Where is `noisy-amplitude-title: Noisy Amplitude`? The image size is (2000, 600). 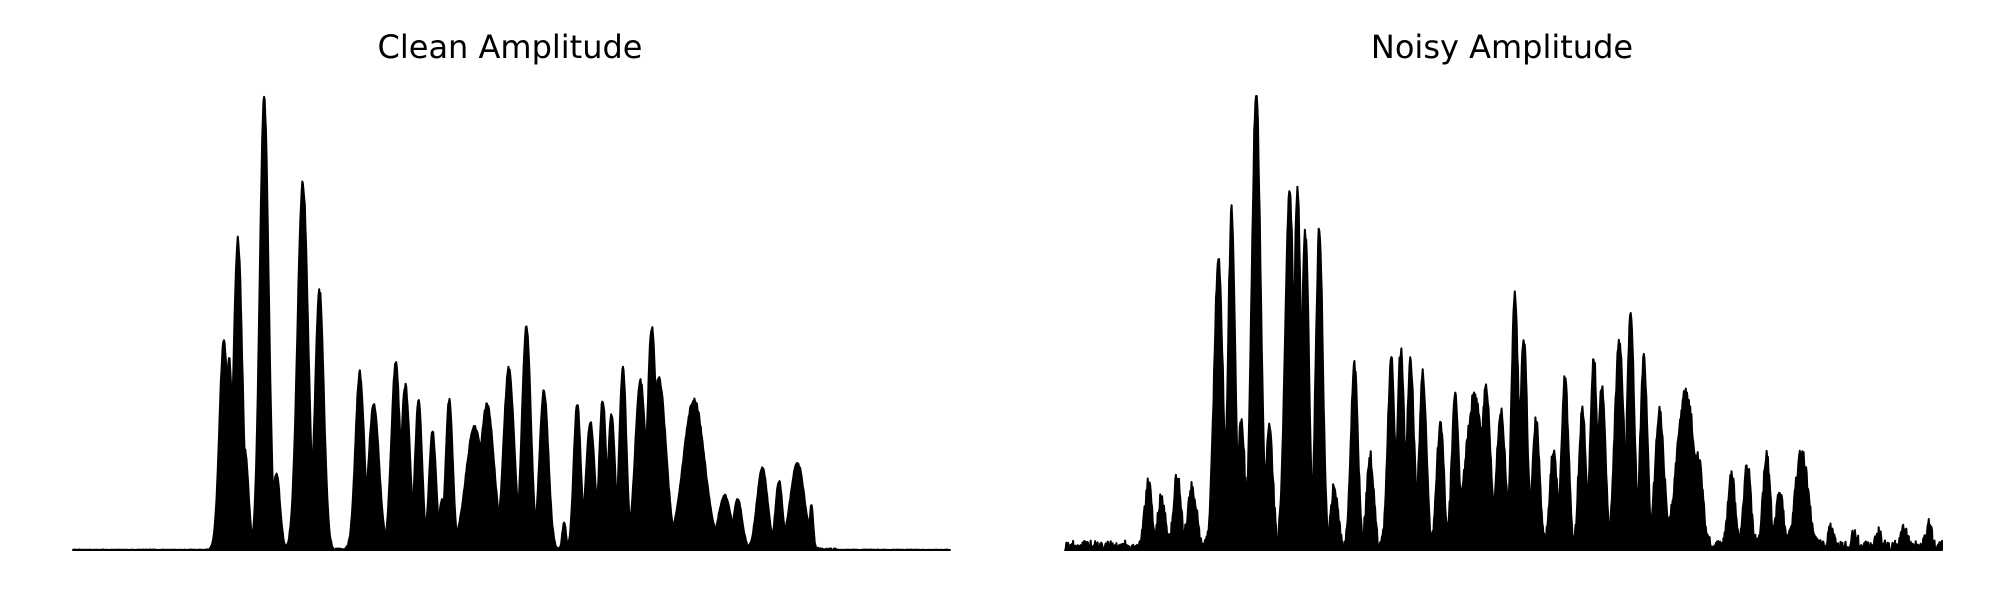 noisy-amplitude-title: Noisy Amplitude is located at coordinates (1502, 47).